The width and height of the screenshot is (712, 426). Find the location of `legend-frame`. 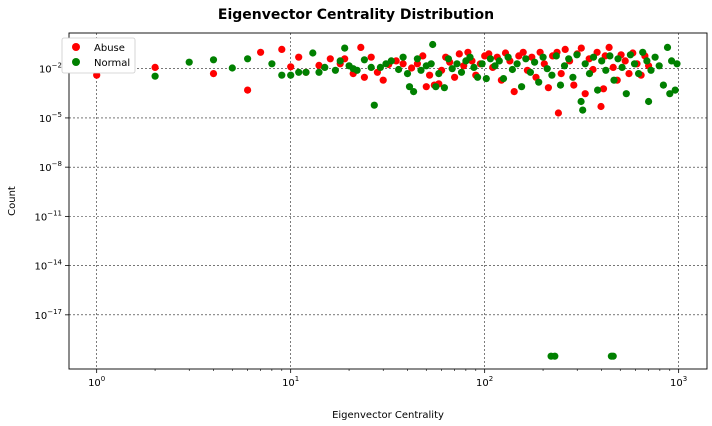

legend-frame is located at coordinates (98, 55).